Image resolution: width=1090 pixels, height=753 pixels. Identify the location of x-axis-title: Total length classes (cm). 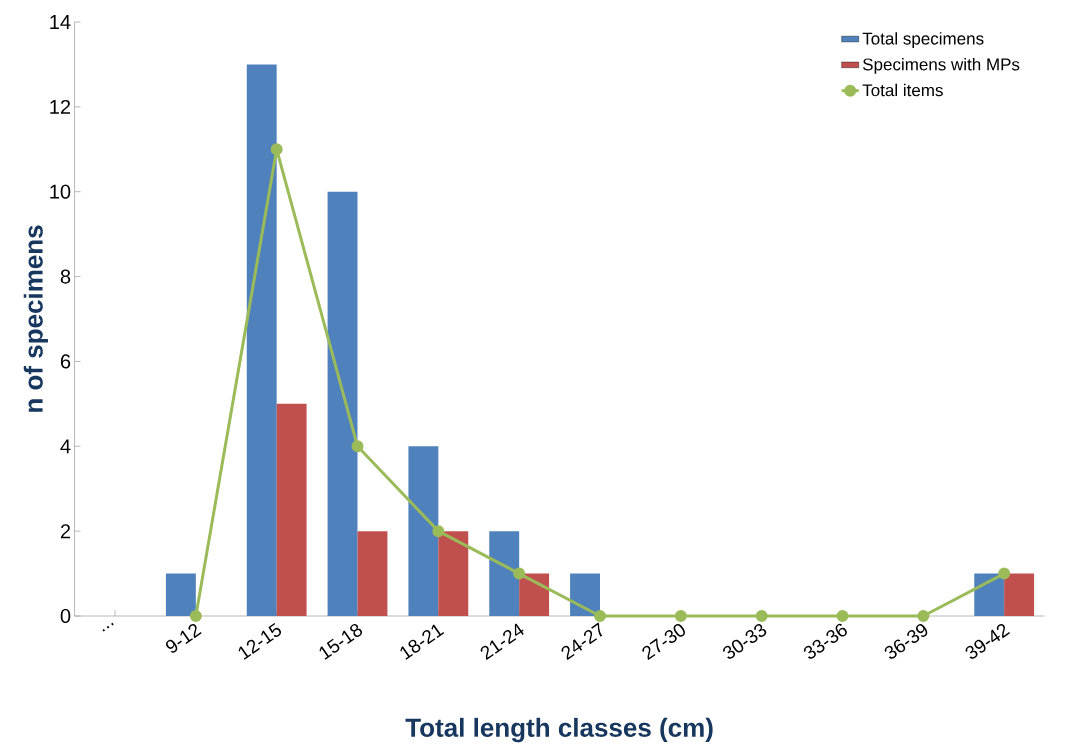
(559, 730).